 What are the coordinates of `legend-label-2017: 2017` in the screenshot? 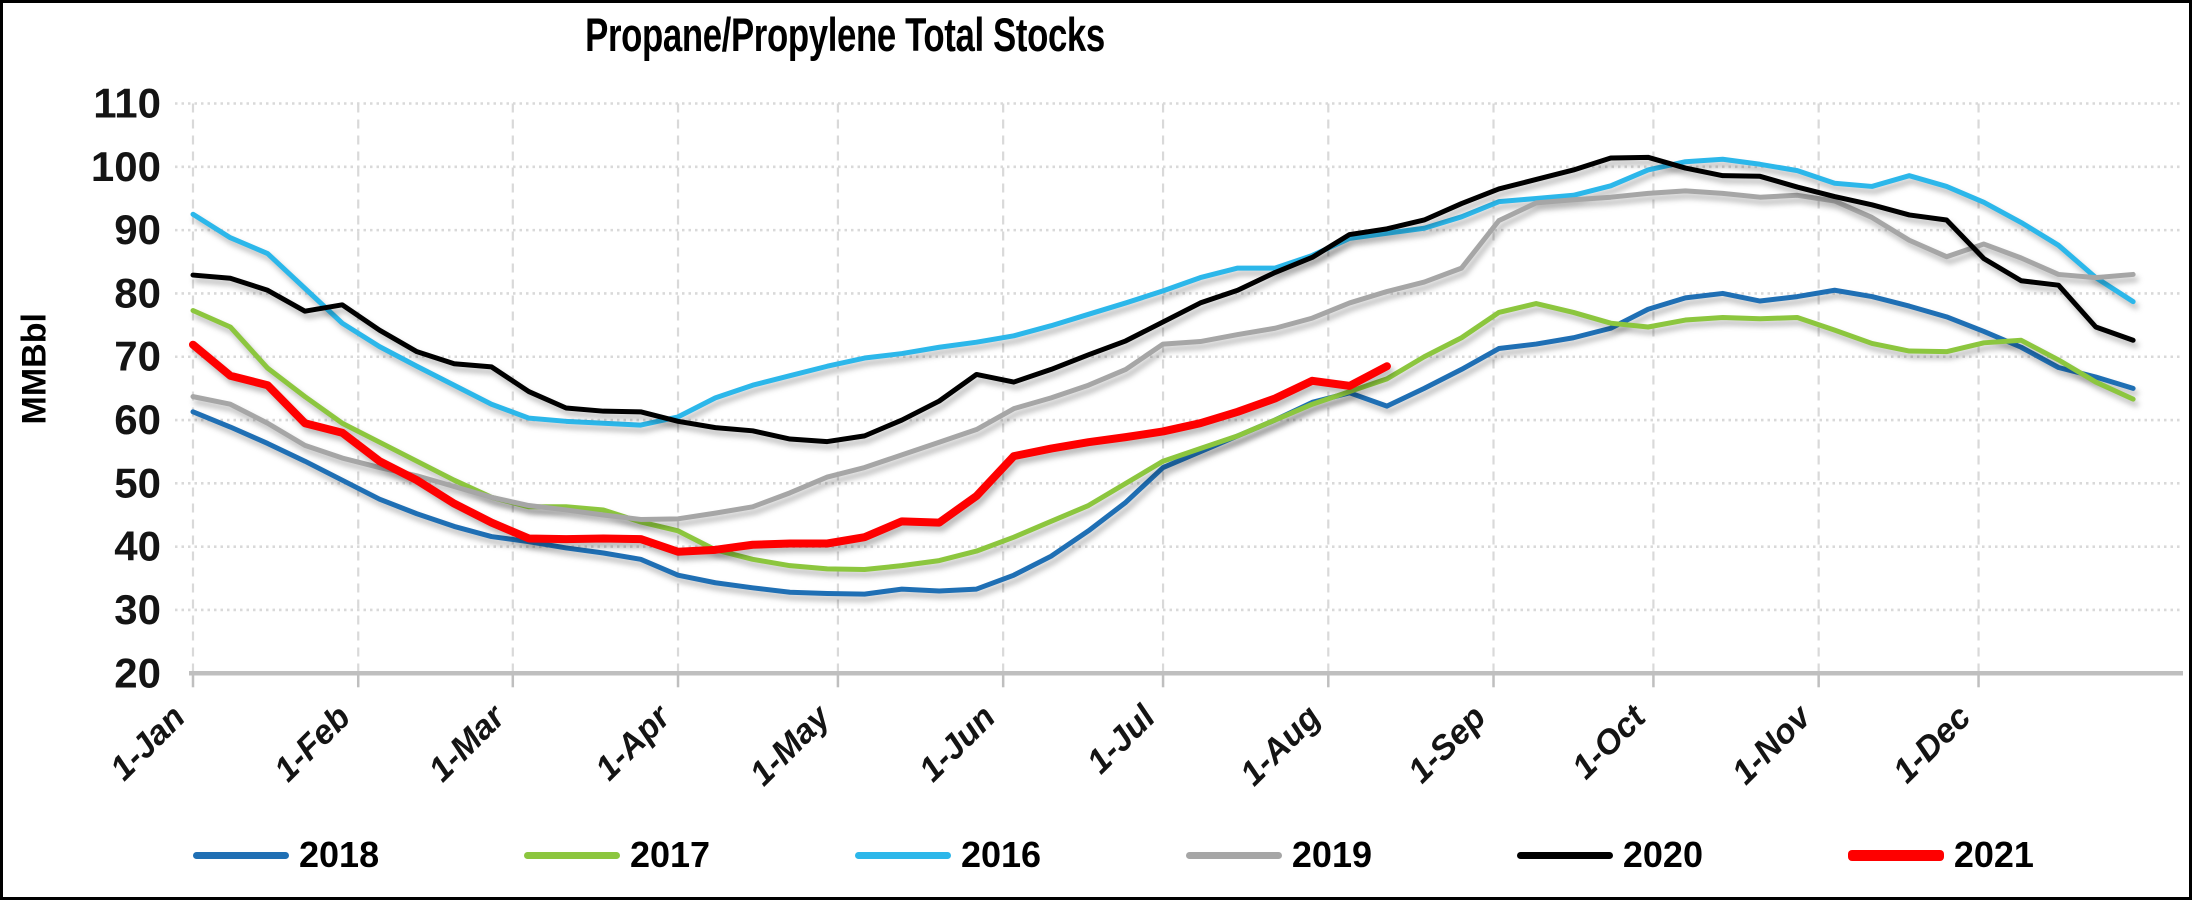 It's located at (670, 854).